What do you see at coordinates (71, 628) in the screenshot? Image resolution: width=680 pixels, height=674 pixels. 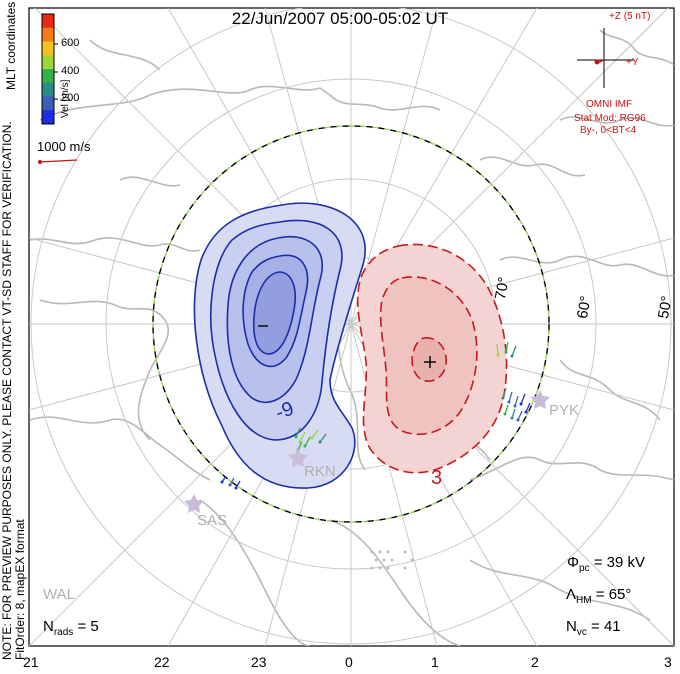 I see `radar-count: Nrads = 5` at bounding box center [71, 628].